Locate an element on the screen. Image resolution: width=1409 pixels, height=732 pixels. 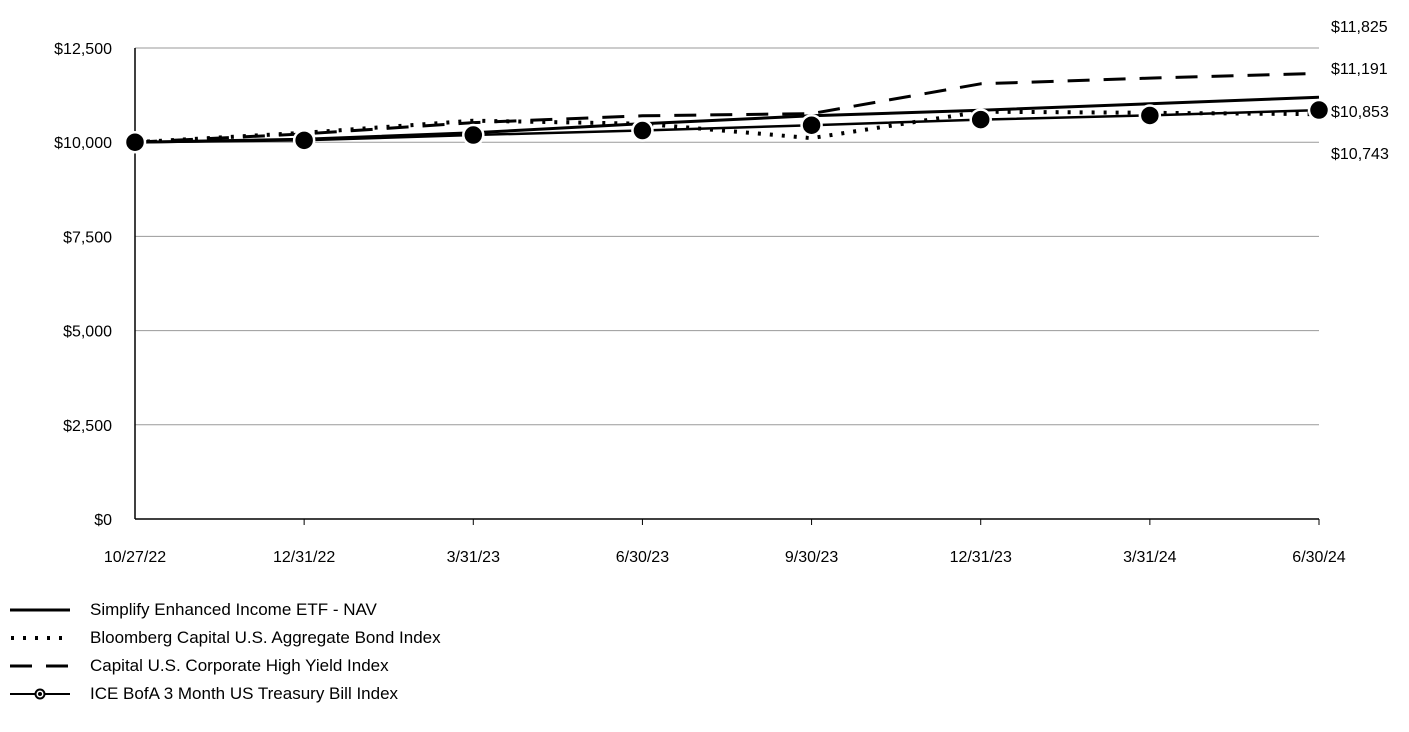
y-tick-label: $5,000 is located at coordinates (87, 332).